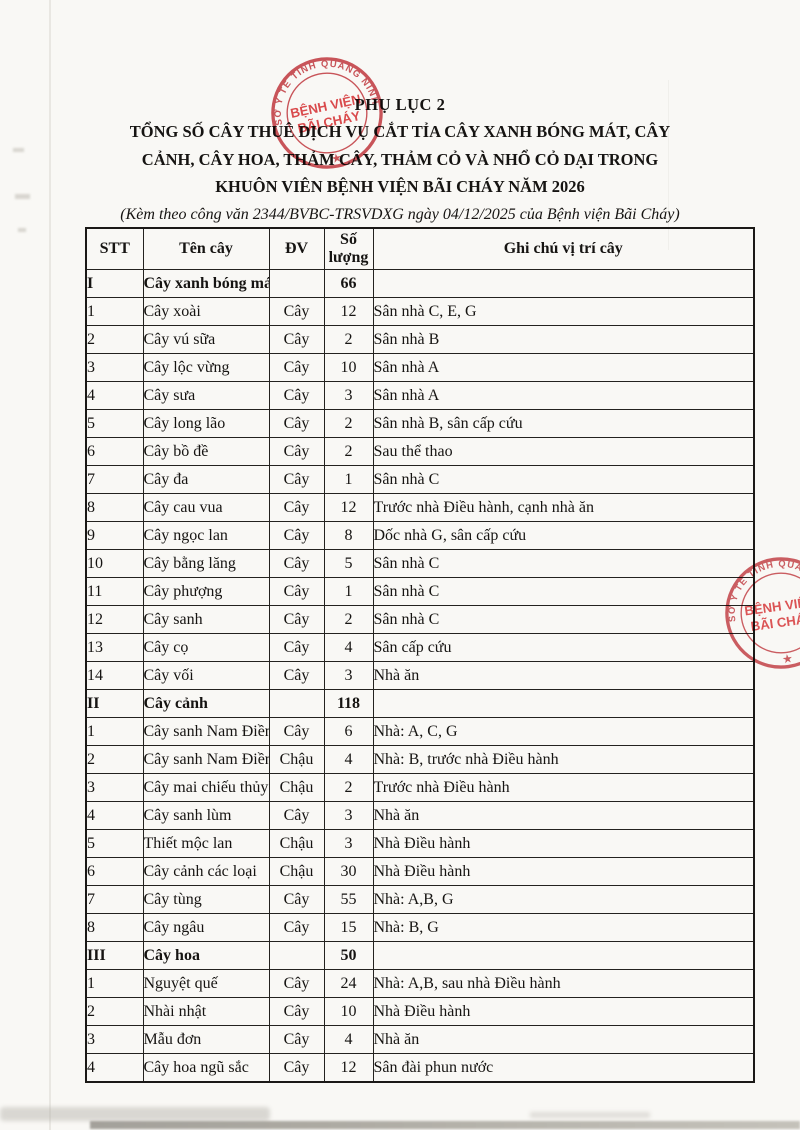  What do you see at coordinates (420, 1039) in the screenshot?
I see `table-row: 3 Mẫu đơn Cây 4 Nhà ăn` at bounding box center [420, 1039].